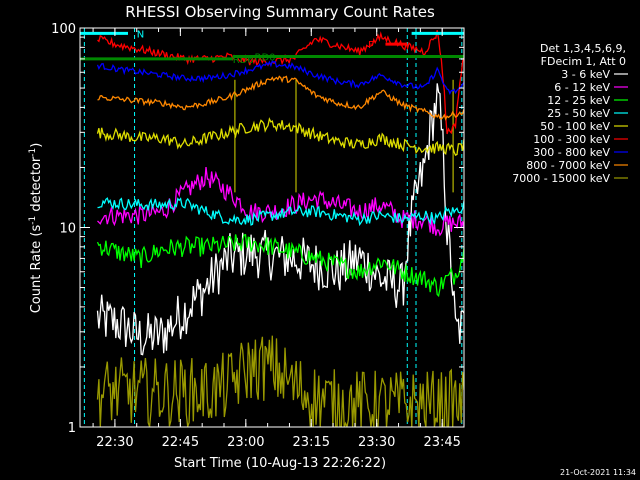 This screenshot has height=480, width=640. Describe the element at coordinates (243, 60) in the screenshot. I see `state-bar-label: RD6` at that location.